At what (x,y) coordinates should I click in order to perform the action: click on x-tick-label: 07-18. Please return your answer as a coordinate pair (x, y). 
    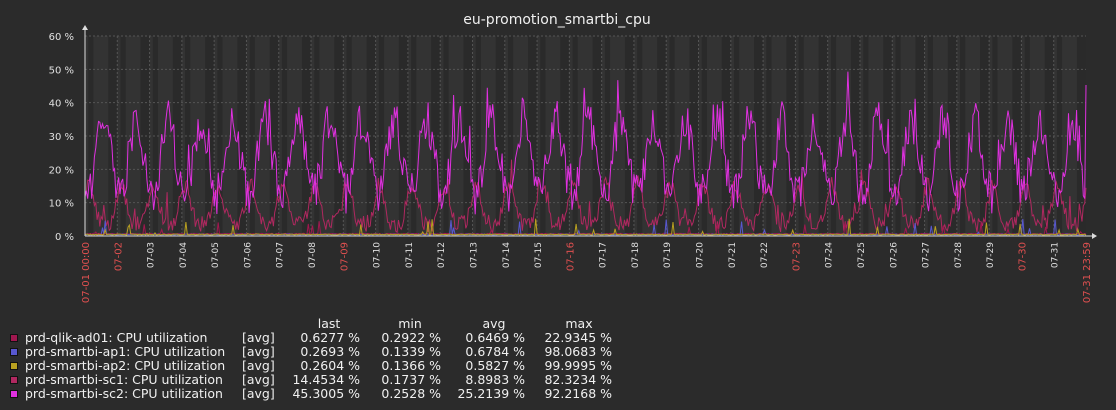
    Looking at the image, I should click on (636, 255).